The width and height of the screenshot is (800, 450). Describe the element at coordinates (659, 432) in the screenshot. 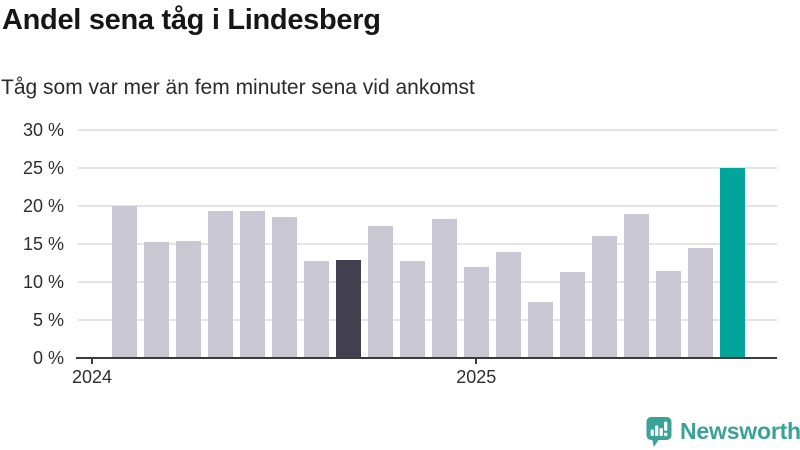

I see `newsworthy-speech-bubble-chart-icon` at that location.